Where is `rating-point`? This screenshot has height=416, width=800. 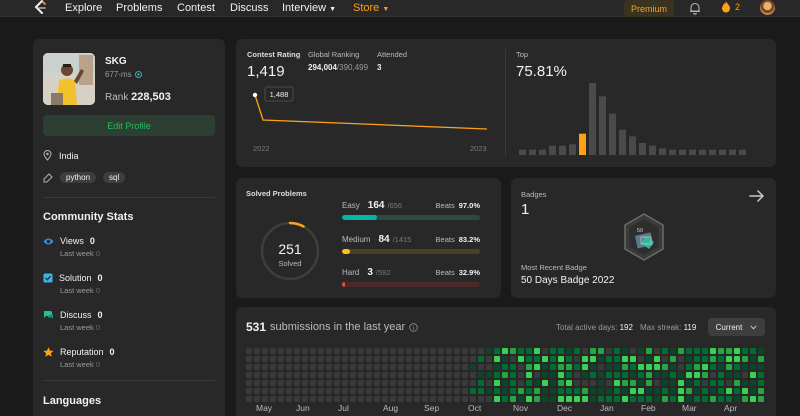
rating-point is located at coordinates (255, 95).